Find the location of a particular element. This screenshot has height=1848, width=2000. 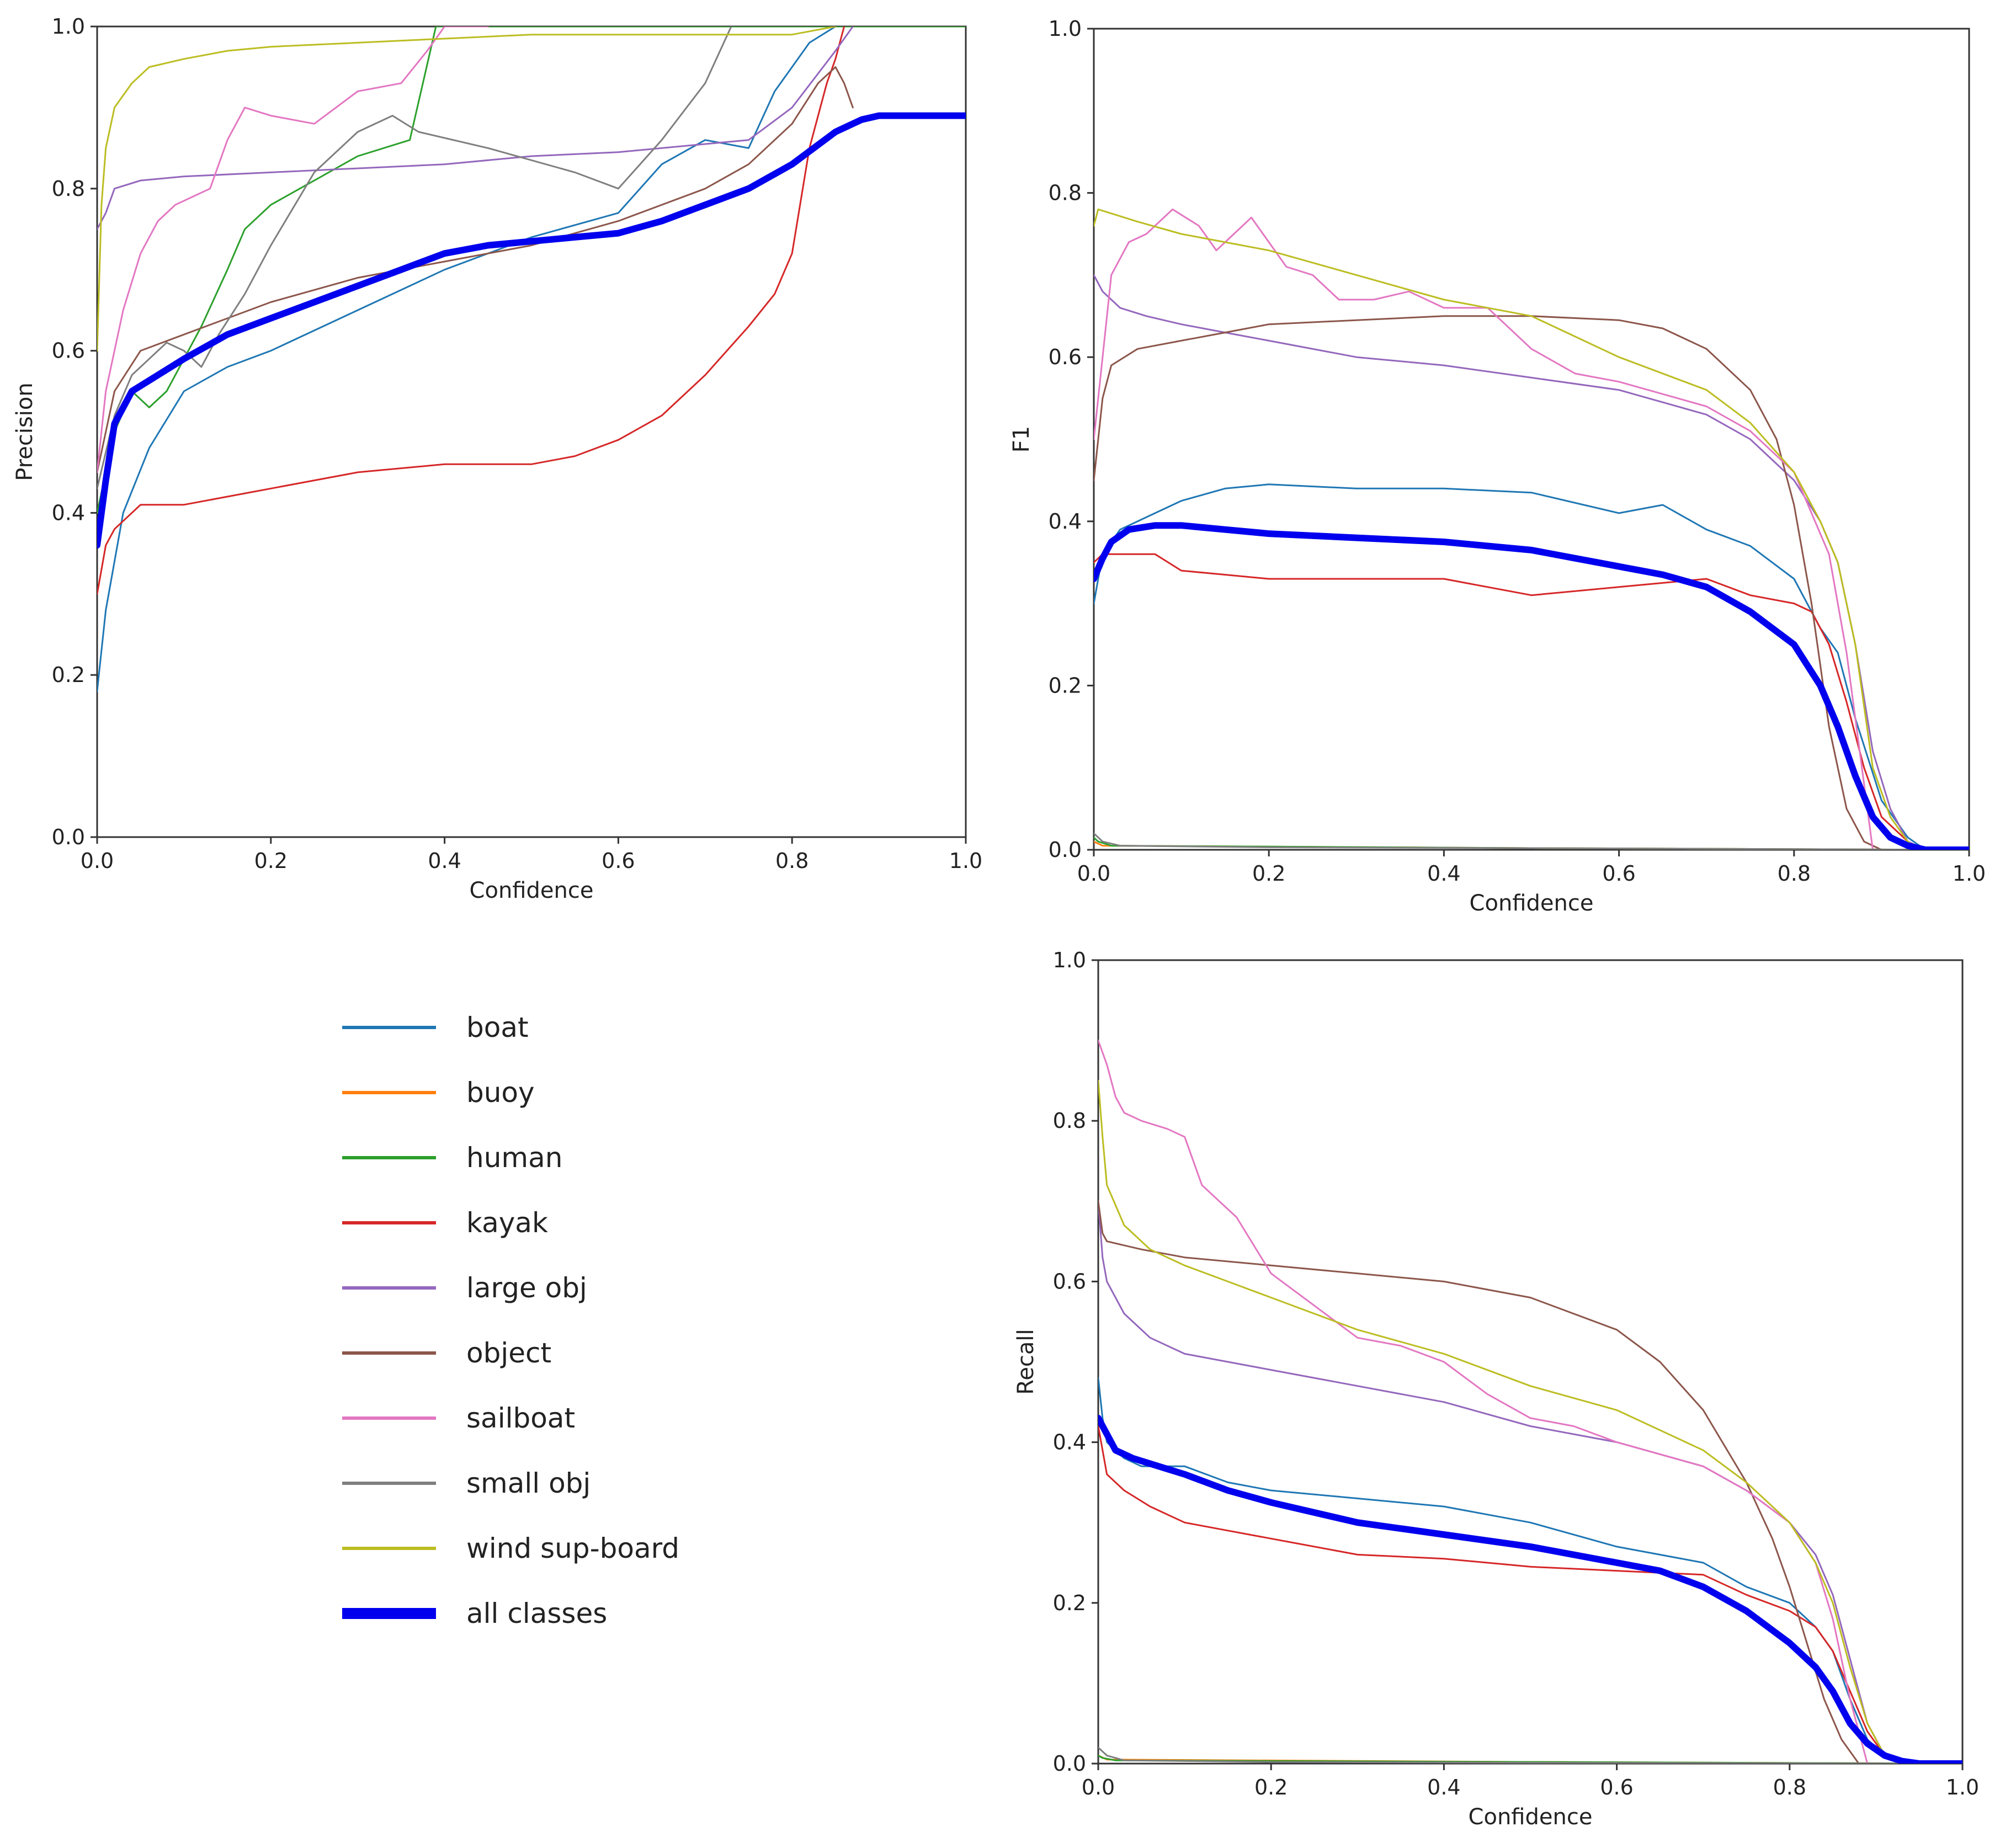

f1-series-boat is located at coordinates (1511, 666).